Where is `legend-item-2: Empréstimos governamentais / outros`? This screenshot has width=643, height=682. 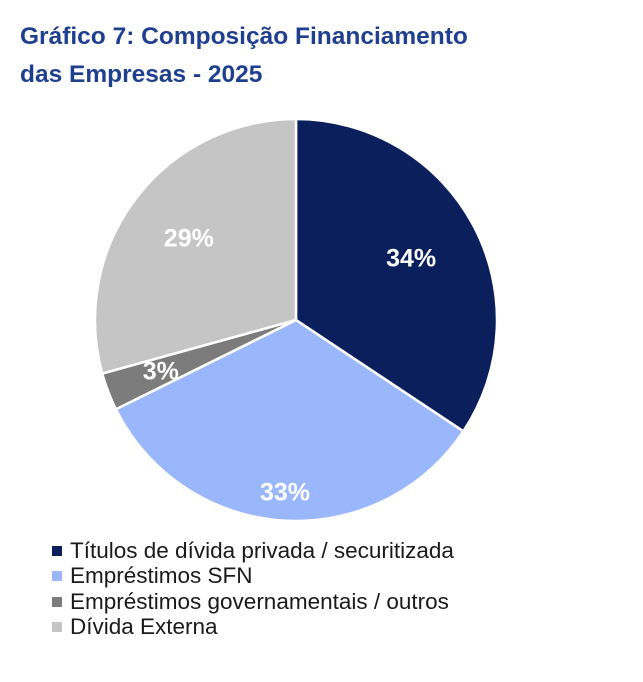
legend-item-2: Empréstimos governamentais / outros is located at coordinates (253, 602).